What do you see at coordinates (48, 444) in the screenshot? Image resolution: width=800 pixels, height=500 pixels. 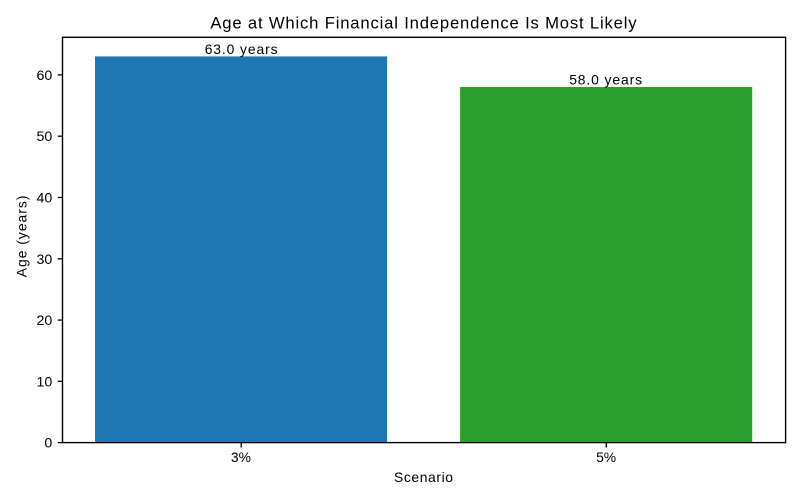 I see `svg-text: 0` at bounding box center [48, 444].